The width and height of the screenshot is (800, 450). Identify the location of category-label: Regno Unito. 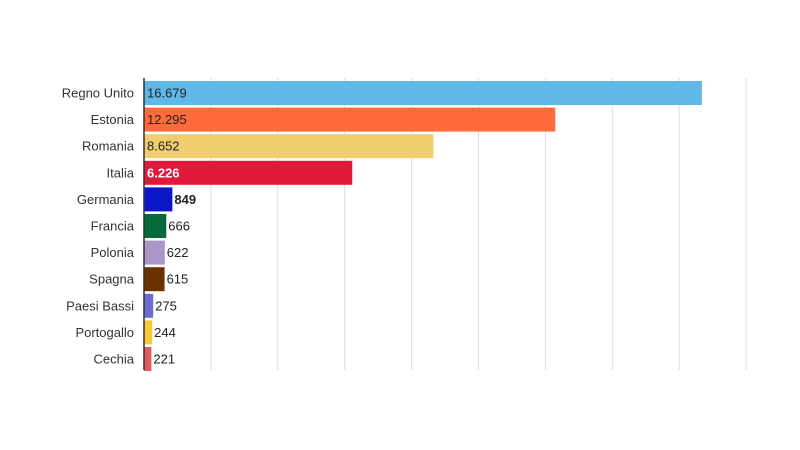
(98, 93).